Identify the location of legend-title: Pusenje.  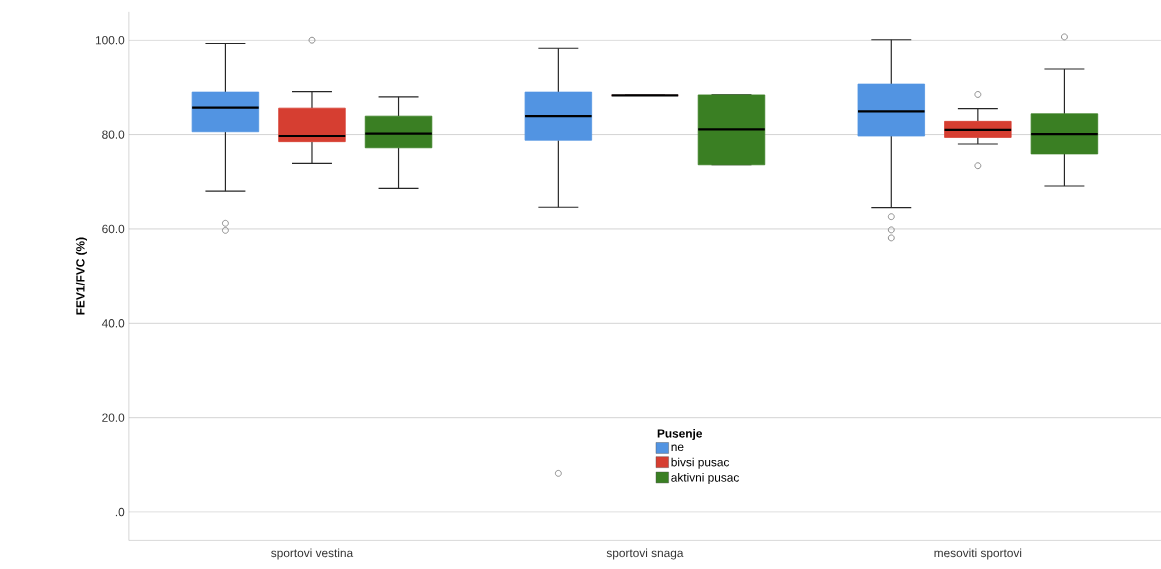
(680, 434).